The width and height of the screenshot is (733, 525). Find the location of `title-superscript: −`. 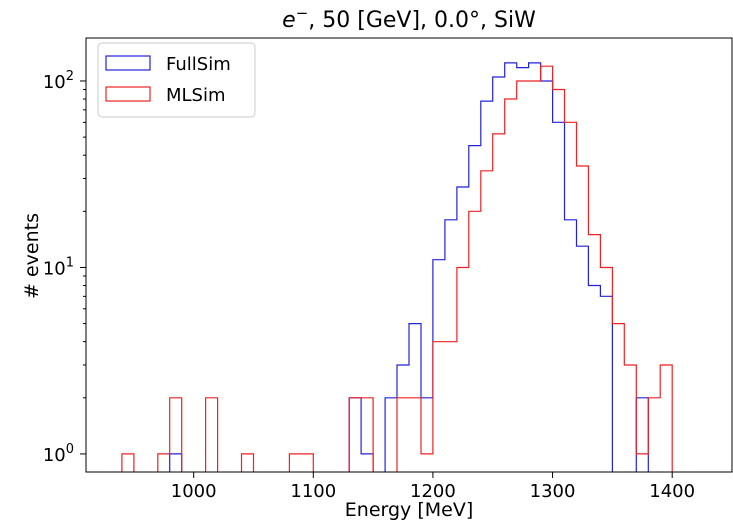

title-superscript: − is located at coordinates (302, 13).